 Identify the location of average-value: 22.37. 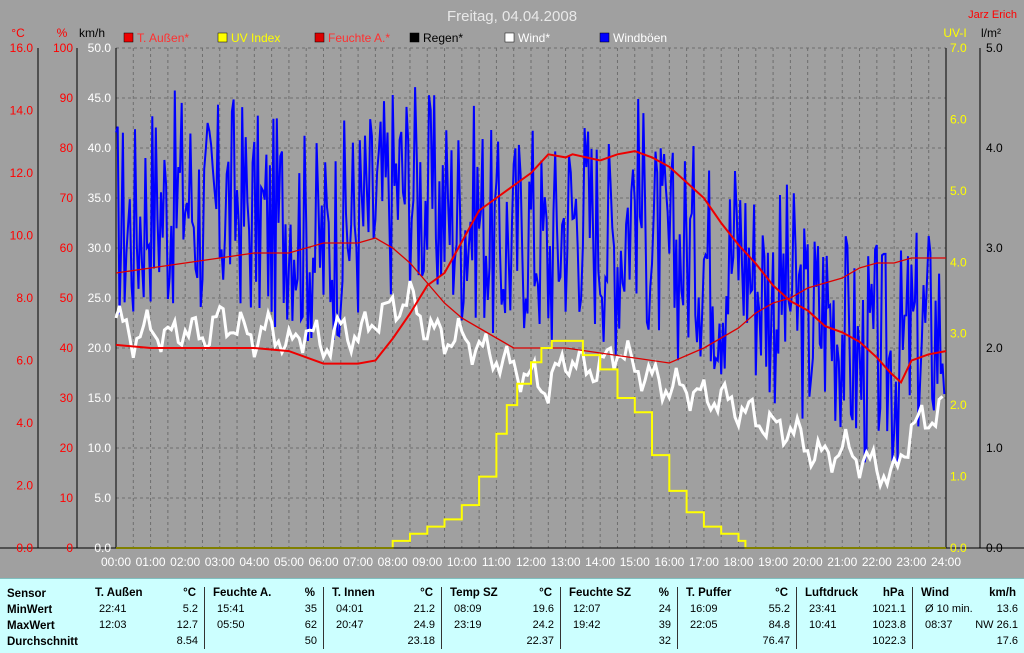
(540, 641).